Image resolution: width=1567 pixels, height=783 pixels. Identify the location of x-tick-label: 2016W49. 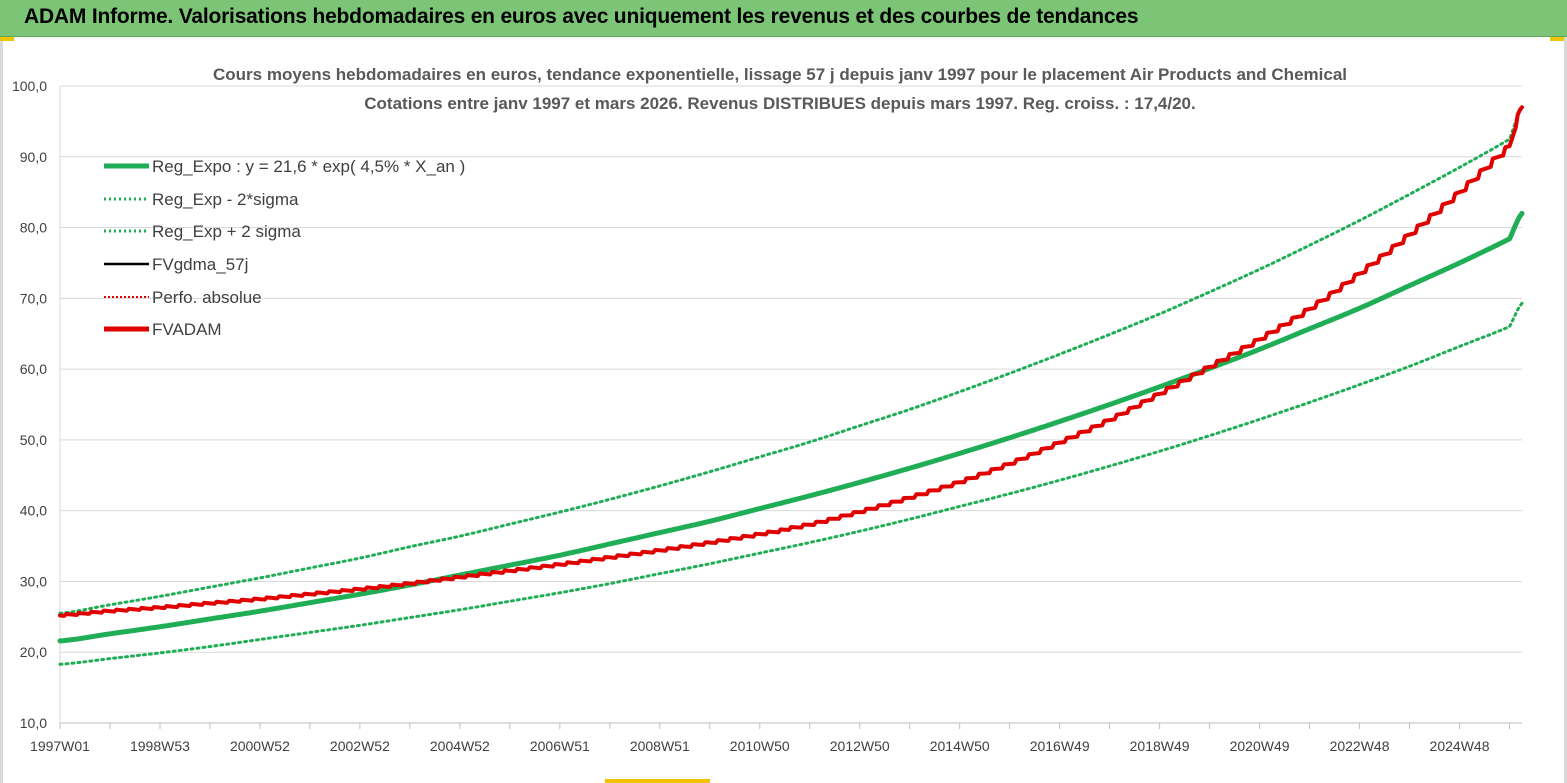
(1060, 746).